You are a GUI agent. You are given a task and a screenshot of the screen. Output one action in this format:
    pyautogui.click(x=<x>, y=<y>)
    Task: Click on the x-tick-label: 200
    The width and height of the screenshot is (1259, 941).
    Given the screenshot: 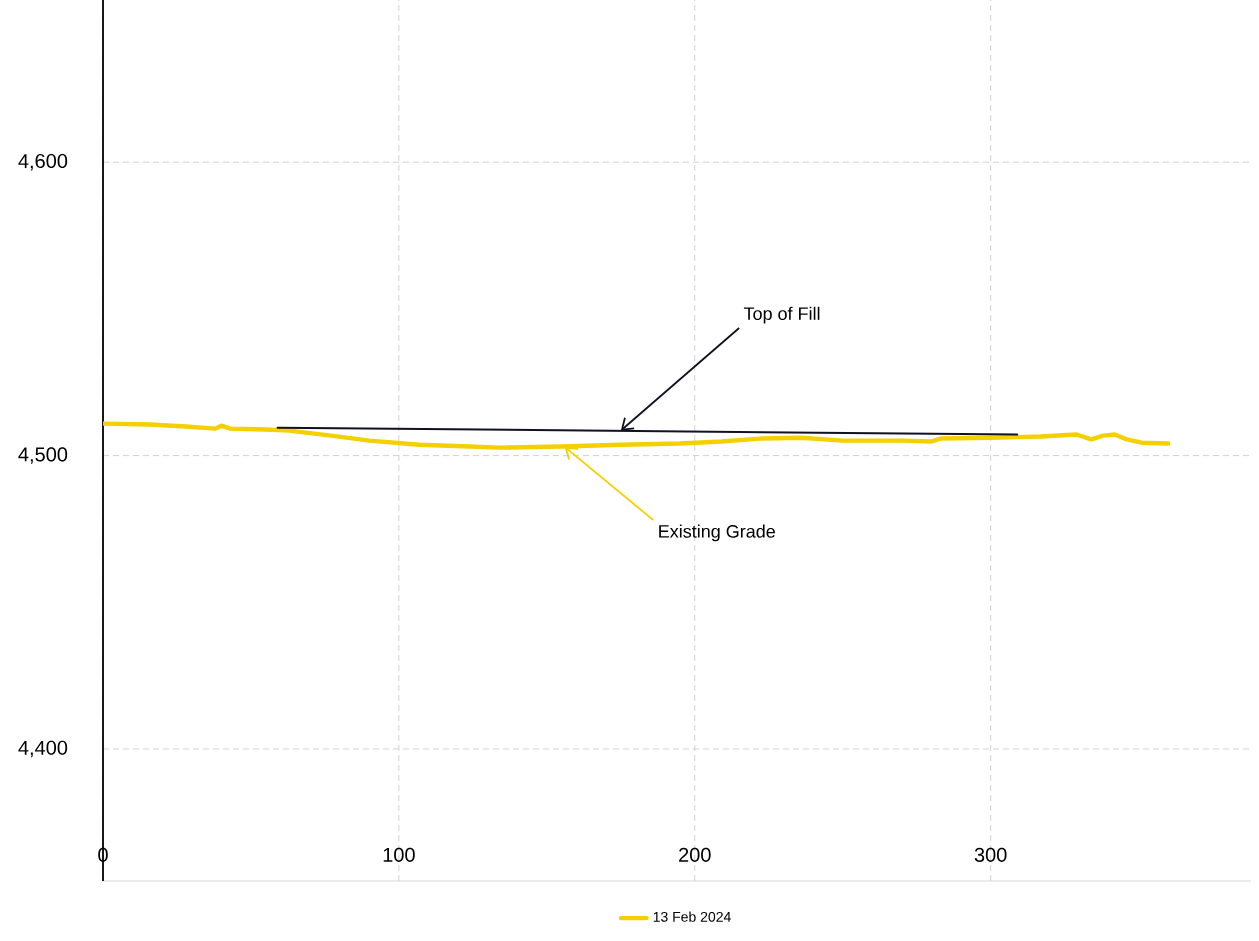 What is the action you would take?
    pyautogui.click(x=695, y=854)
    